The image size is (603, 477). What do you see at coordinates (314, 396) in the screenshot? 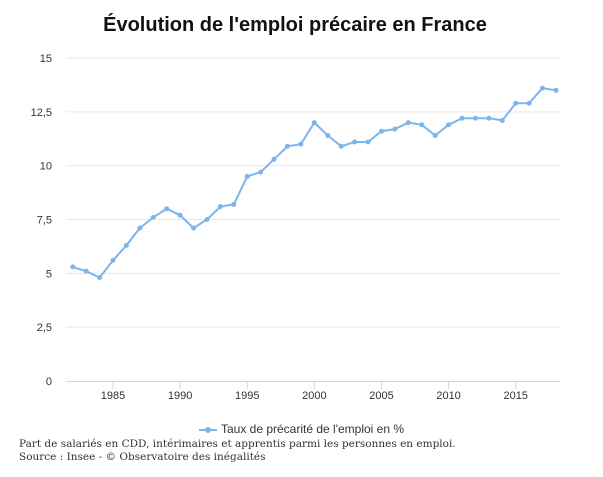
I see `x-tick-label: 2000` at bounding box center [314, 396].